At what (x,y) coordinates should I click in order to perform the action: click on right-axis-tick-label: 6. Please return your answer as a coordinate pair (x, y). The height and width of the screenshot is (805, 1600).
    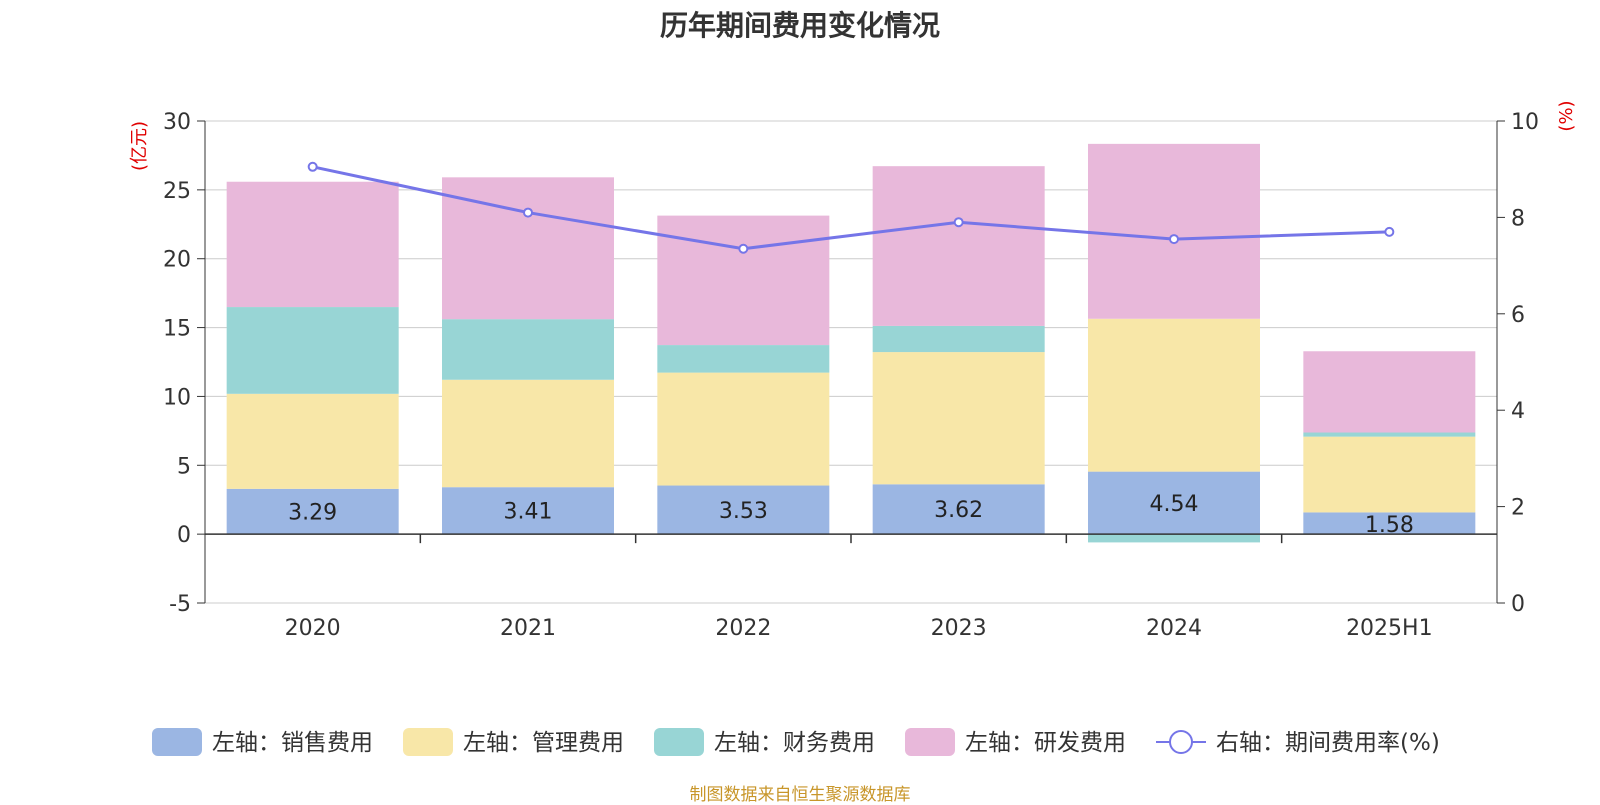
    Looking at the image, I should click on (1518, 315).